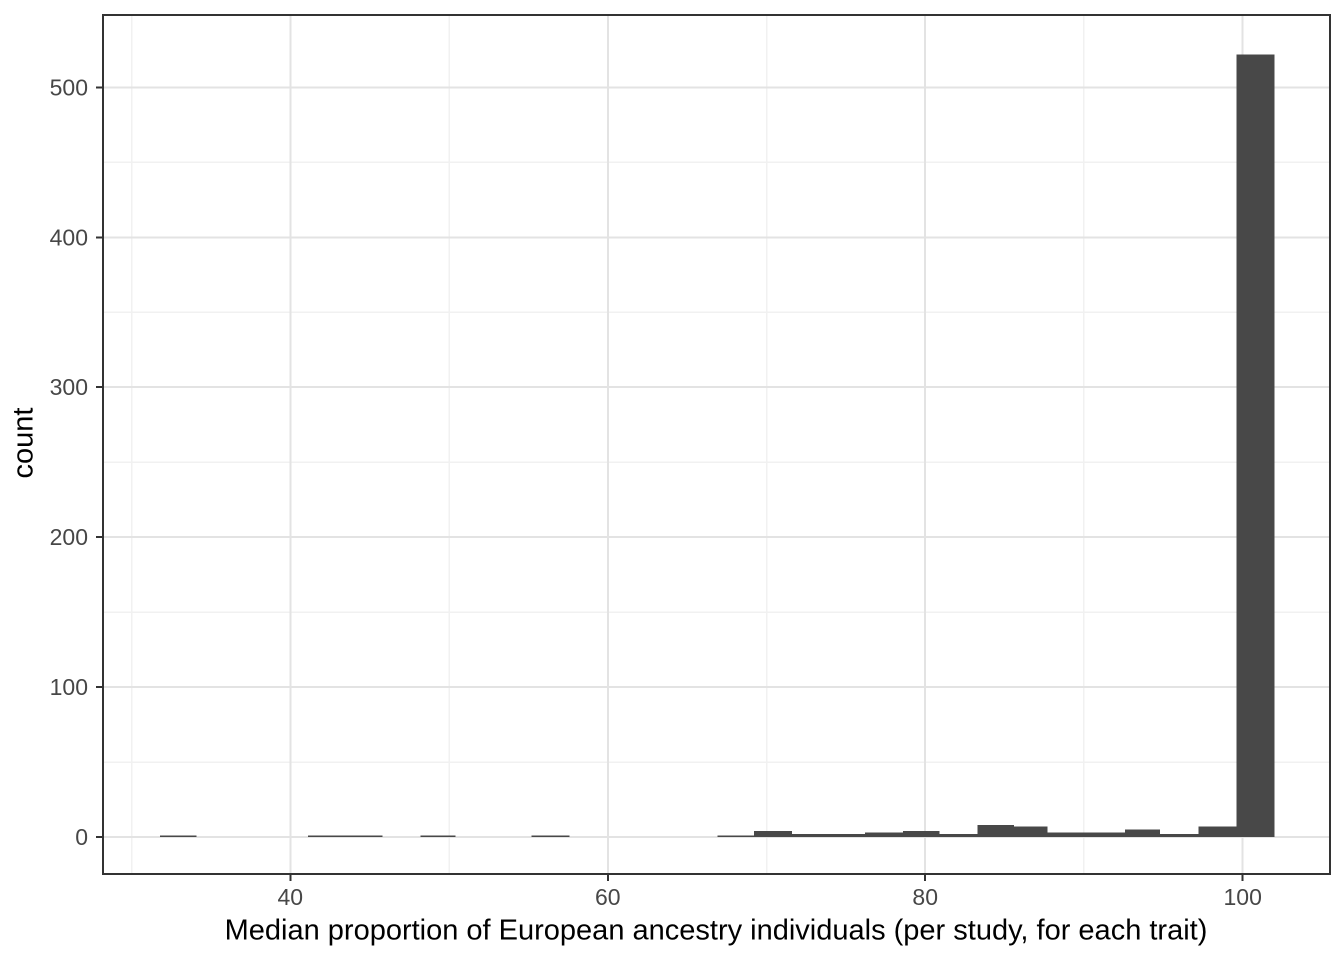 This screenshot has height=960, width=1344. I want to click on x-tick-label: 100, so click(1243, 897).